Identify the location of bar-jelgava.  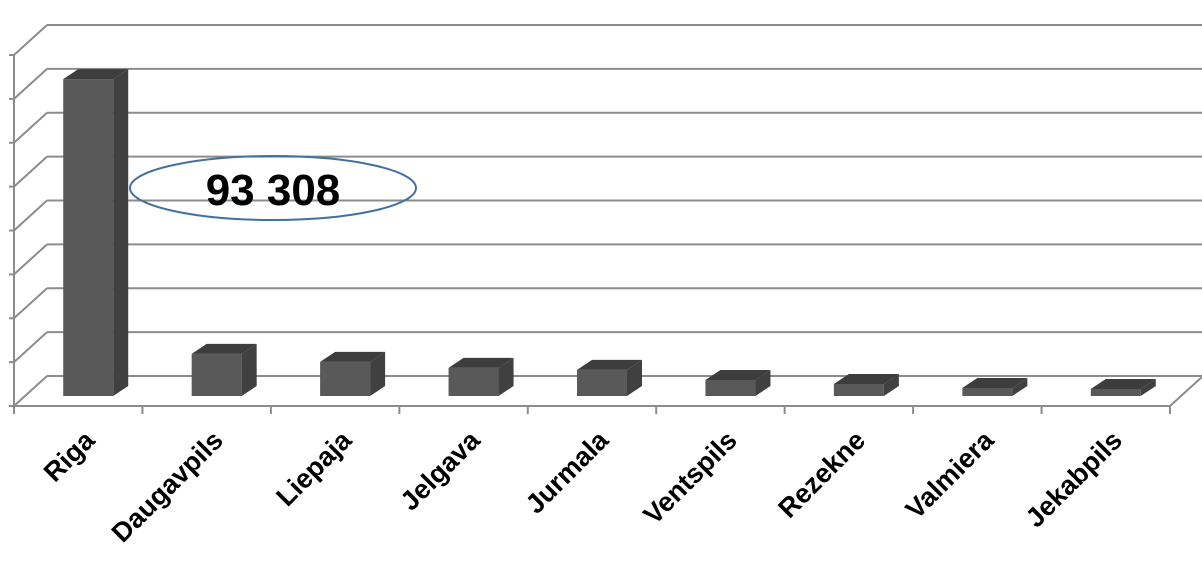
(481, 376).